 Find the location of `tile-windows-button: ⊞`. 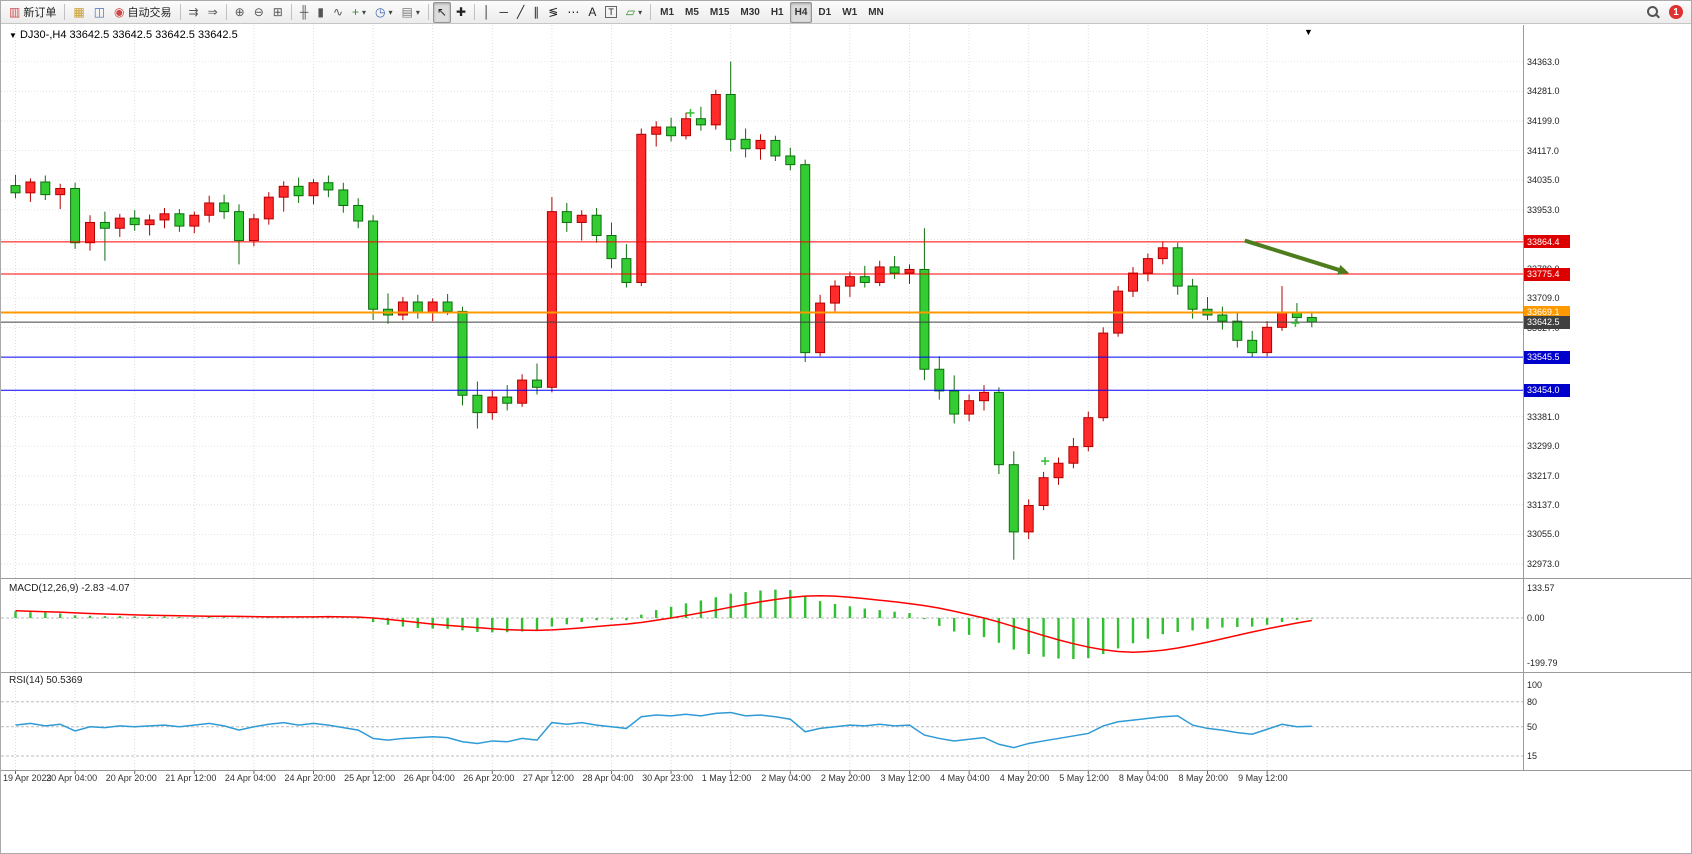

tile-windows-button: ⊞ is located at coordinates (278, 12).